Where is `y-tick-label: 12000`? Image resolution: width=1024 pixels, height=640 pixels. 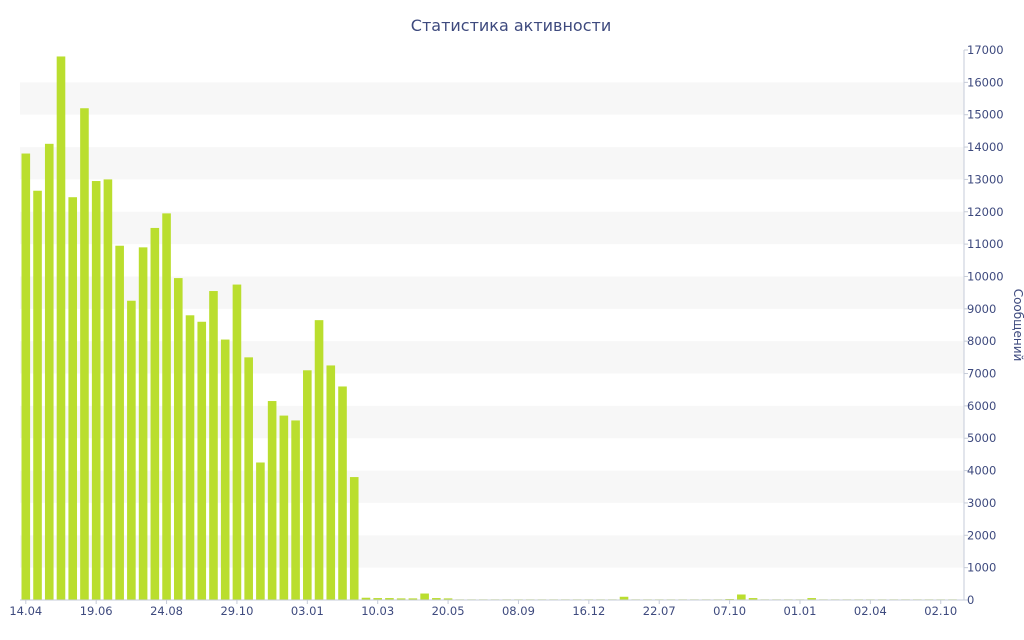
y-tick-label: 12000 is located at coordinates (985, 212).